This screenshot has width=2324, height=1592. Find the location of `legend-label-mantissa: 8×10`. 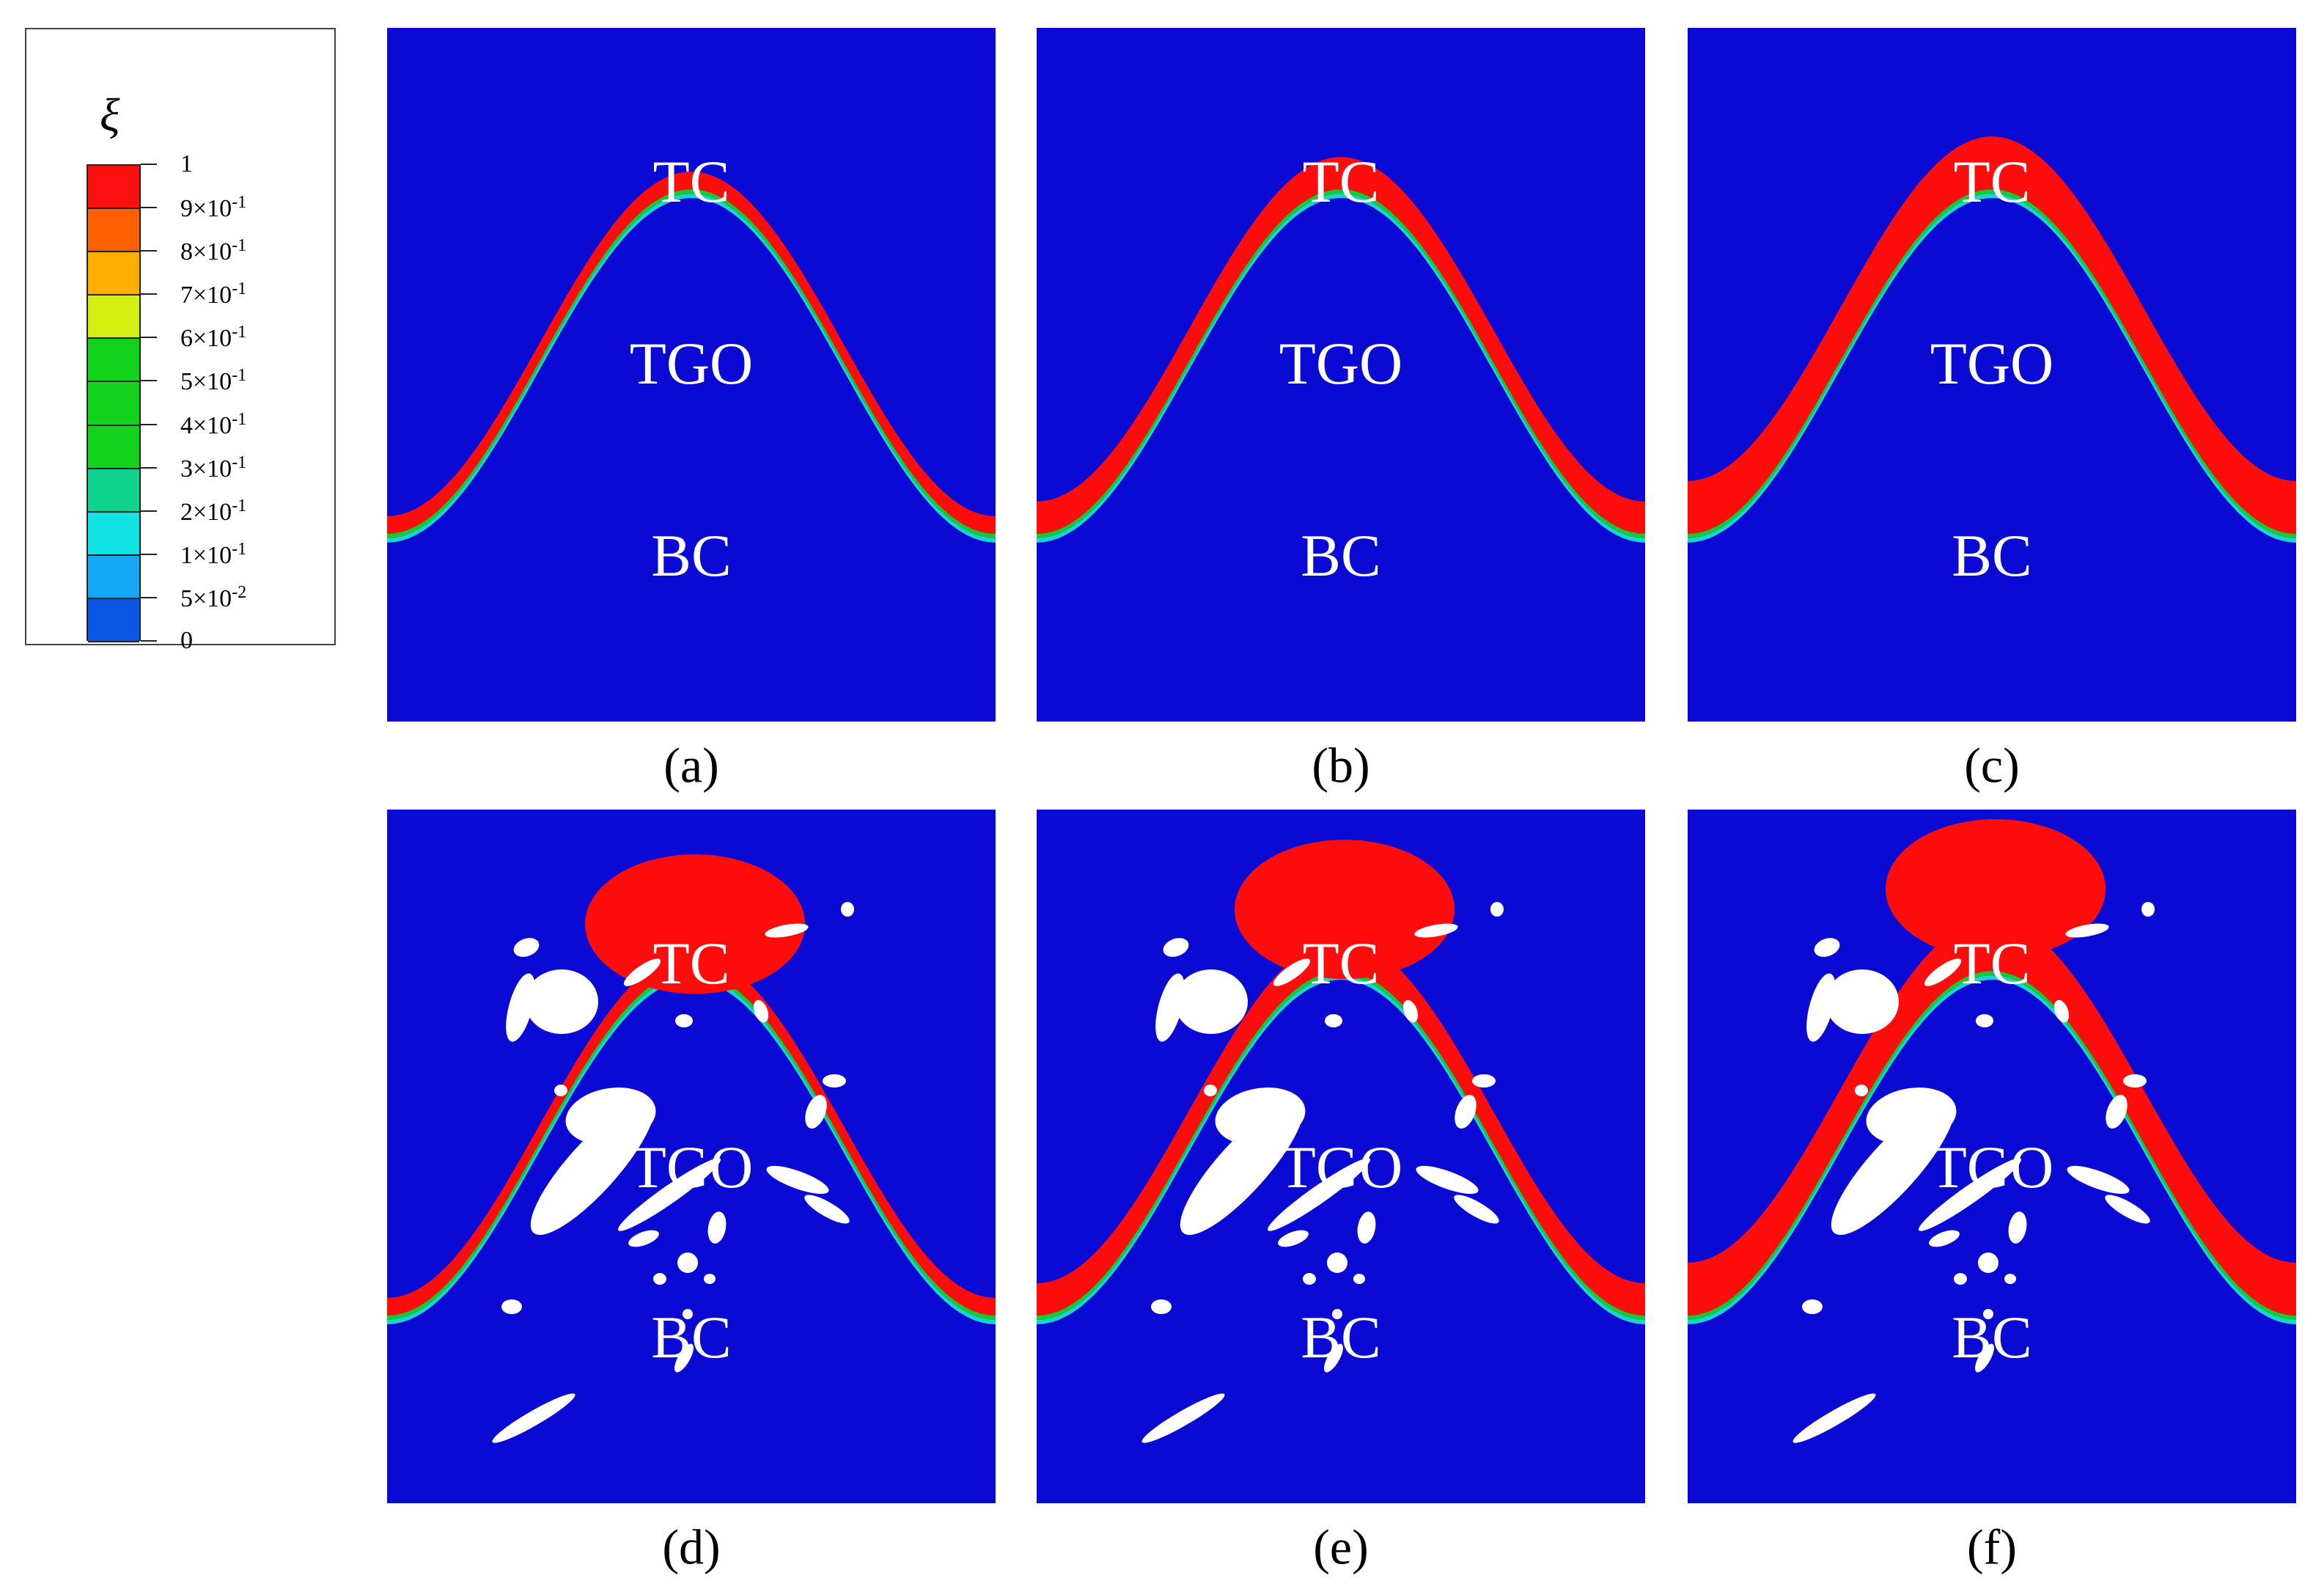

legend-label-mantissa: 8×10 is located at coordinates (206, 252).